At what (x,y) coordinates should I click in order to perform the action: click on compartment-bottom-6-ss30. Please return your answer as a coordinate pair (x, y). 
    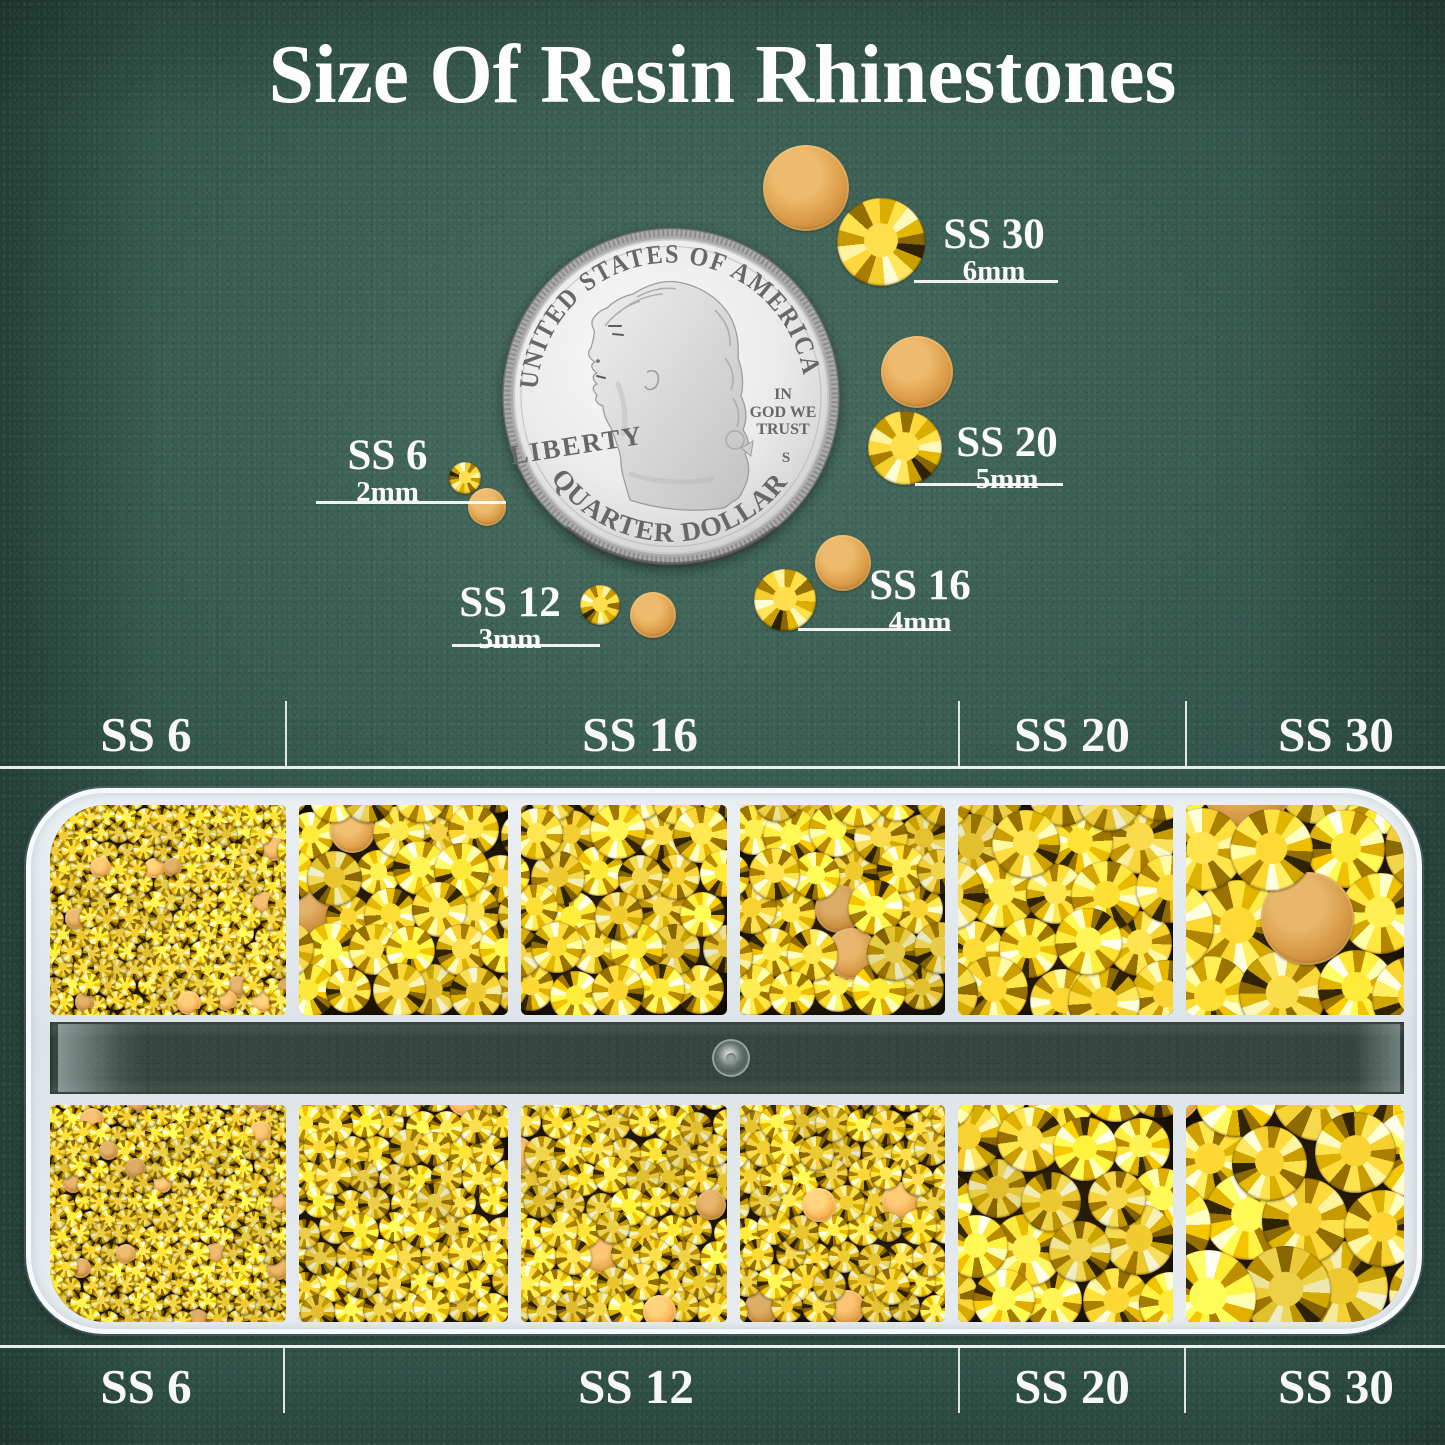
    Looking at the image, I should click on (1295, 1213).